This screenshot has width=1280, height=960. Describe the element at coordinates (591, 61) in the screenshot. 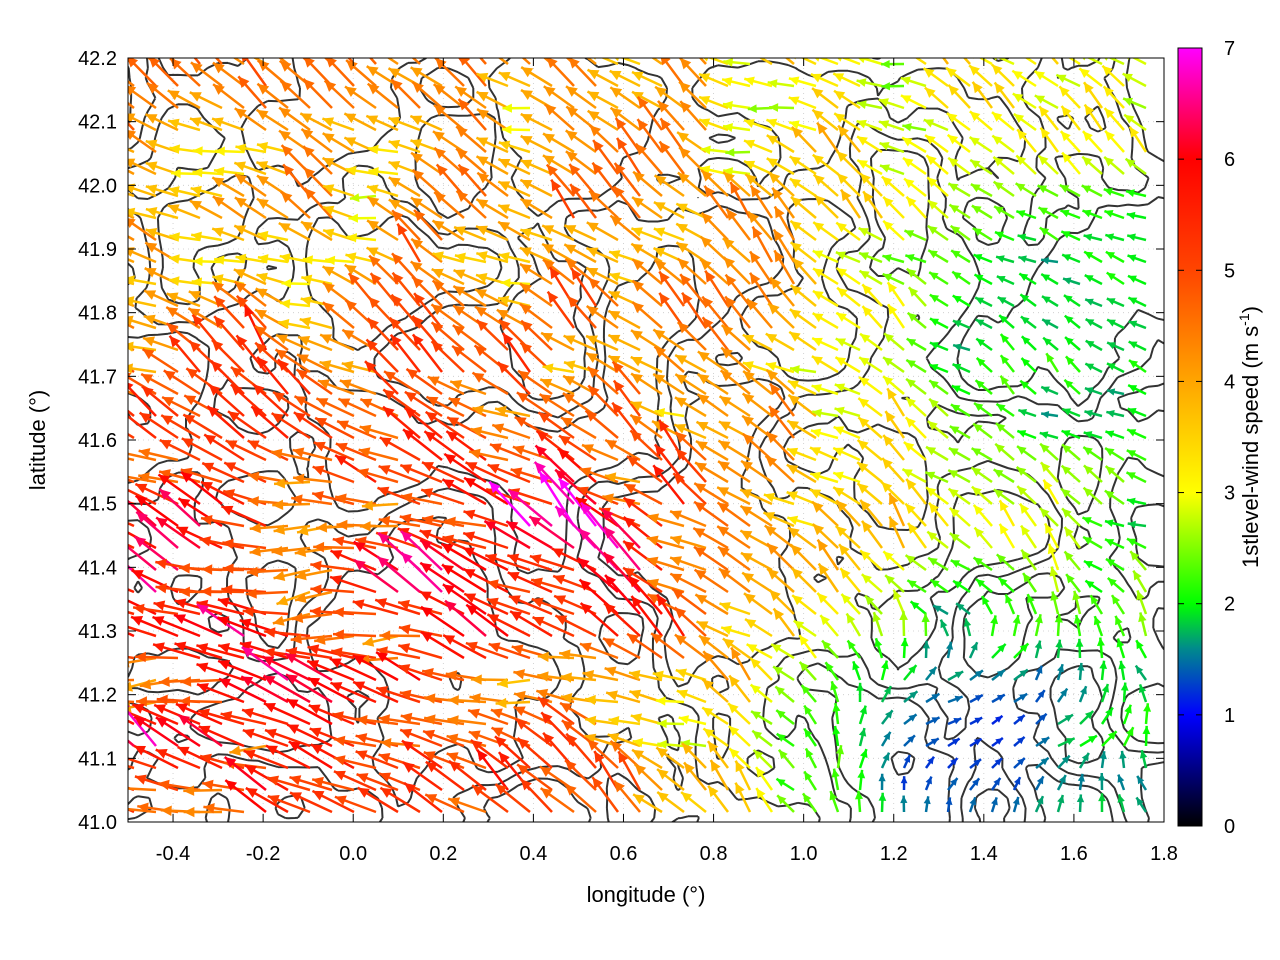

I see `wind-vector-shaft` at that location.